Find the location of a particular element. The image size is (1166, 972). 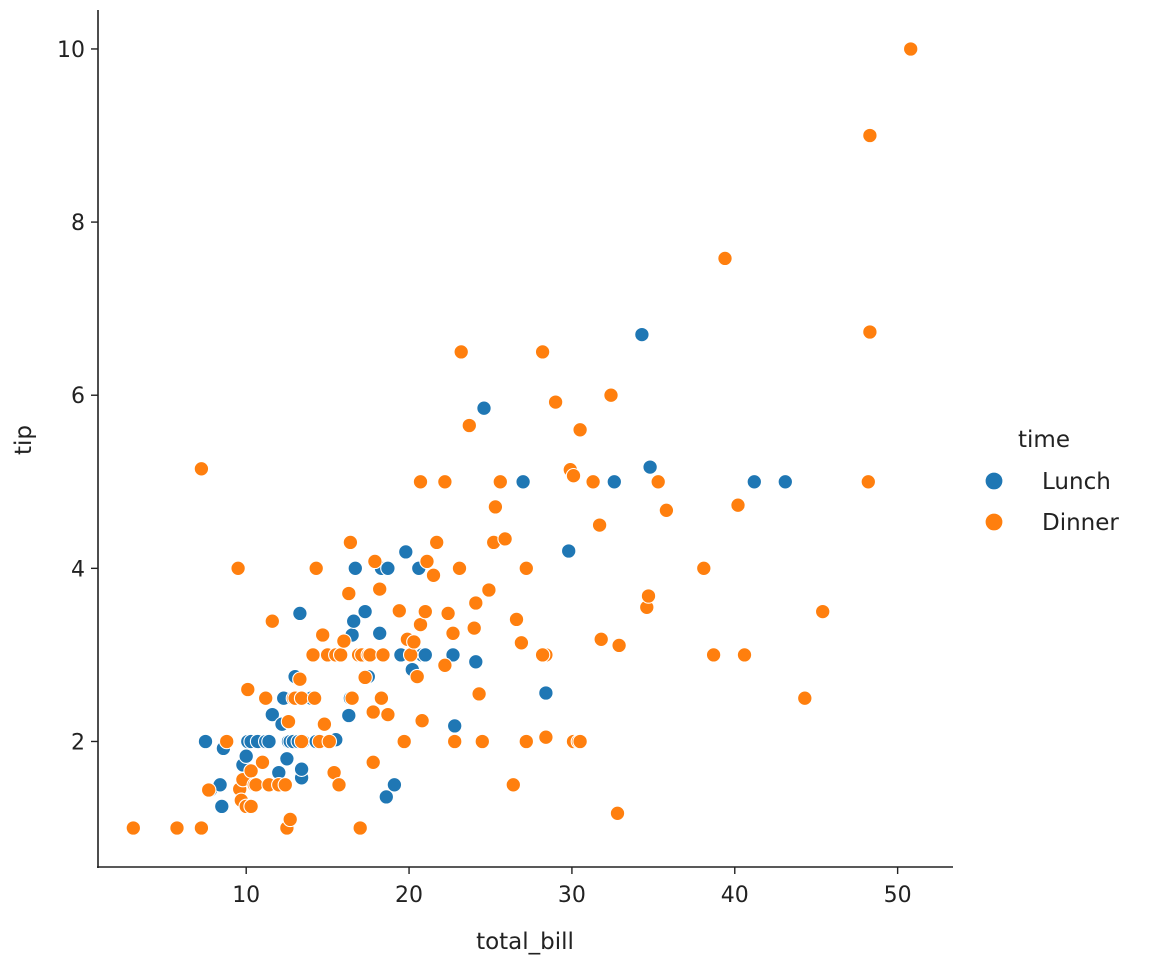

x-axis-label: total_bill is located at coordinates (525, 942).